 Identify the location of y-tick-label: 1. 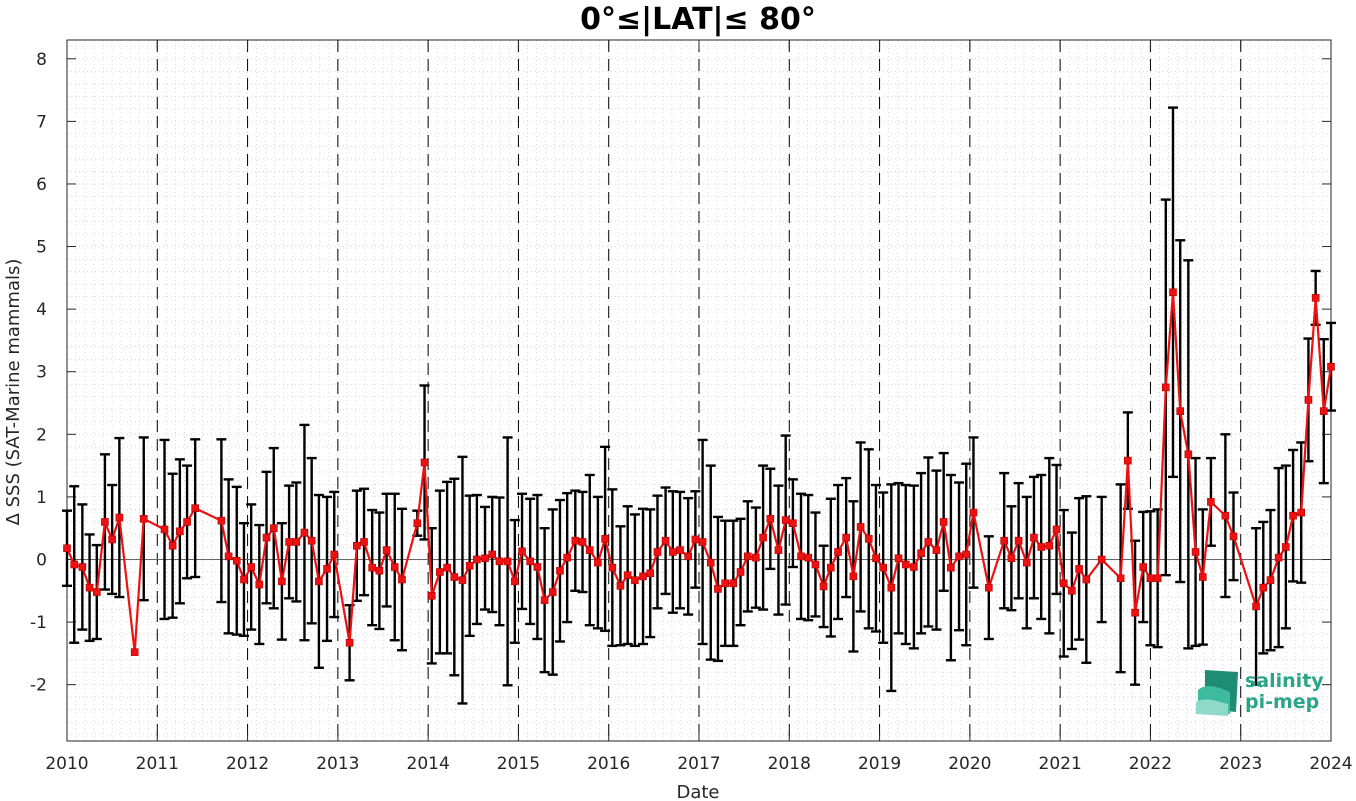
(41, 498).